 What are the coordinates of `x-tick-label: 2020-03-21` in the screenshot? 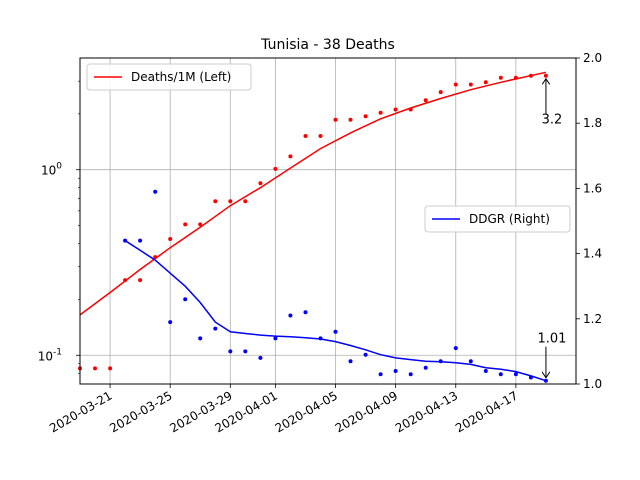 It's located at (80, 411).